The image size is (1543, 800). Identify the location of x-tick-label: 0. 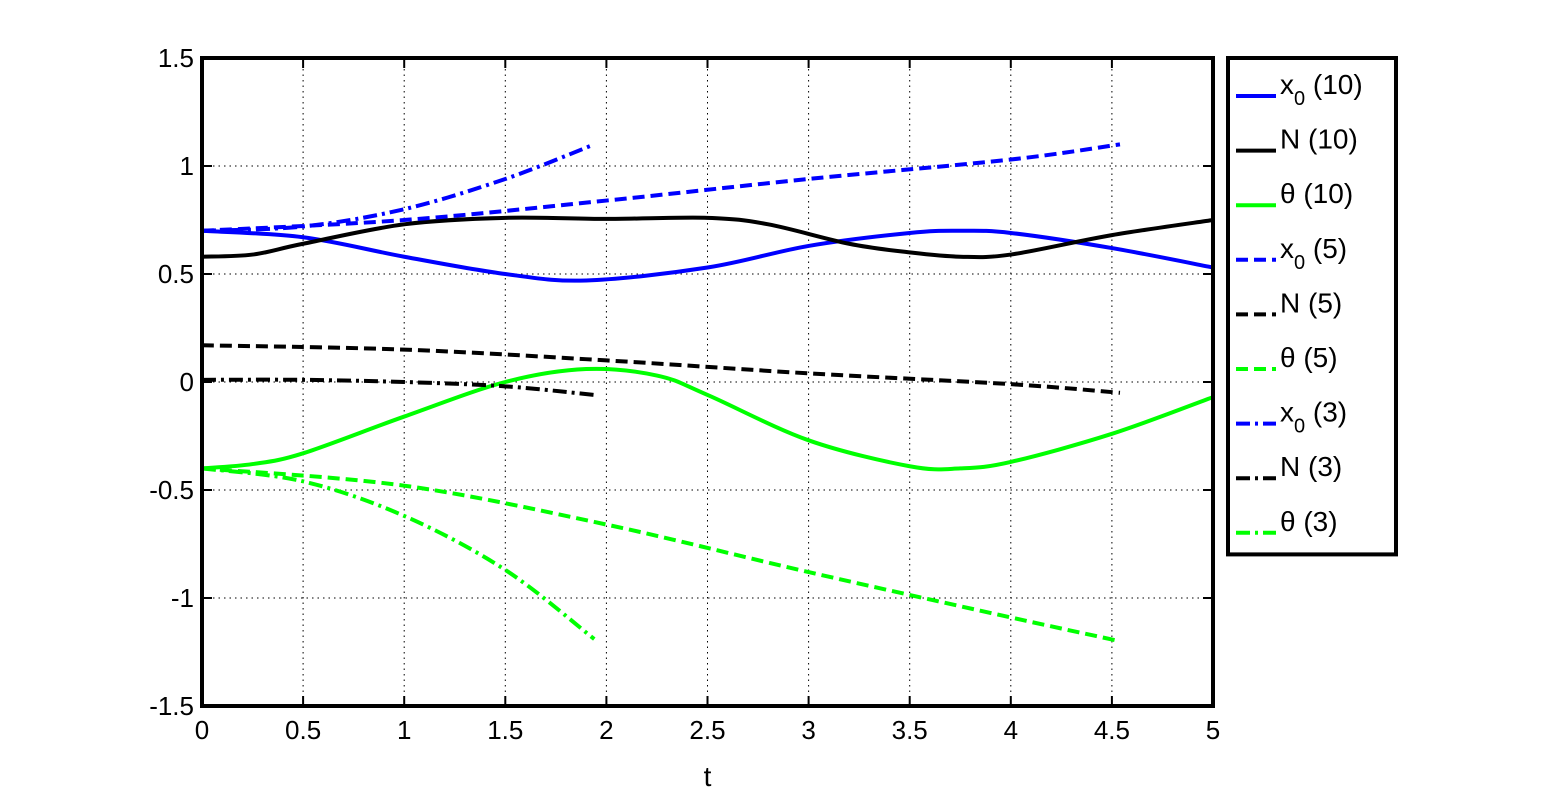
(202, 730).